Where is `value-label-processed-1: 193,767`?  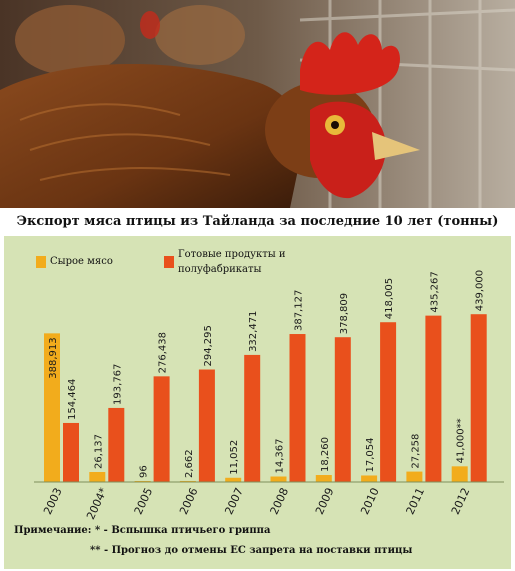 value-label-processed-1: 193,767 is located at coordinates (117, 384).